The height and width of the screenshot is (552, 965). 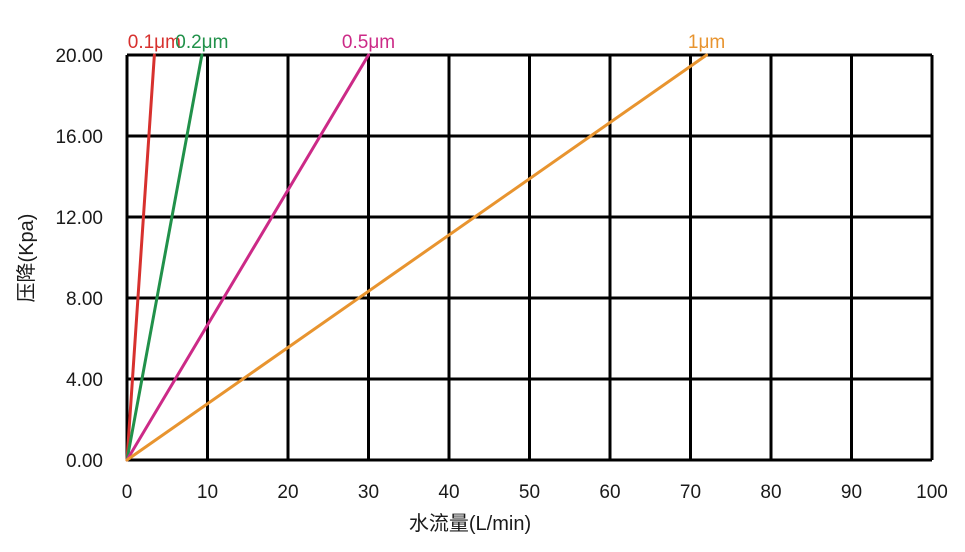 I want to click on x-tick-label: 100, so click(x=932, y=492).